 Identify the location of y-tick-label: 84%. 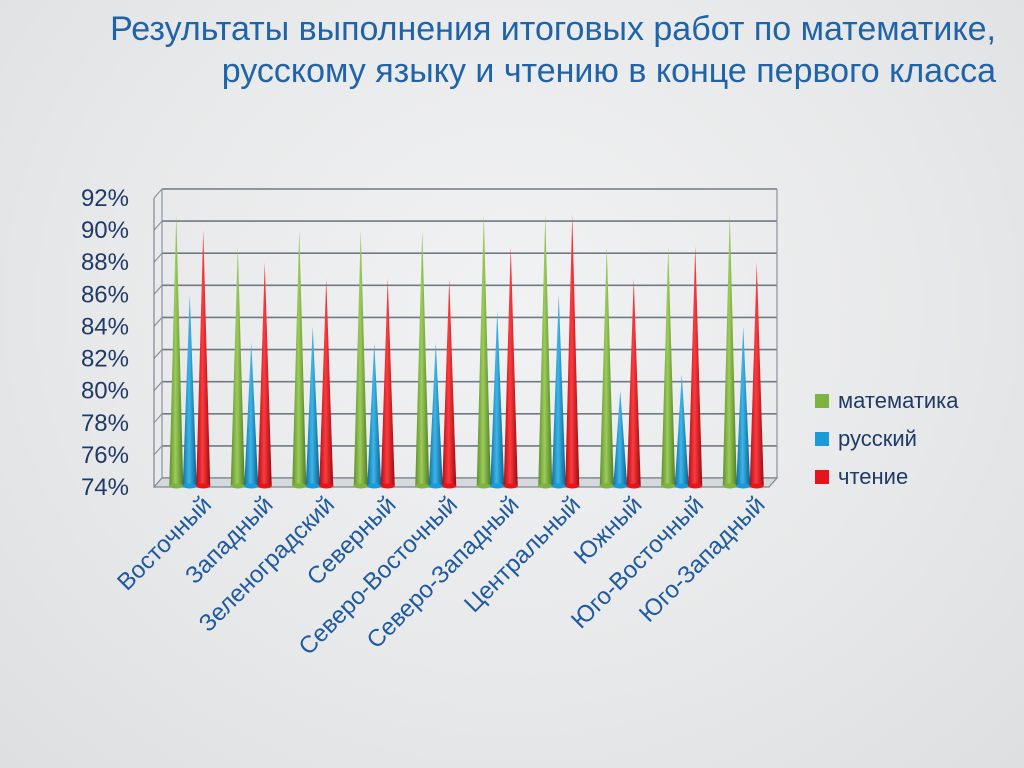
(105, 326).